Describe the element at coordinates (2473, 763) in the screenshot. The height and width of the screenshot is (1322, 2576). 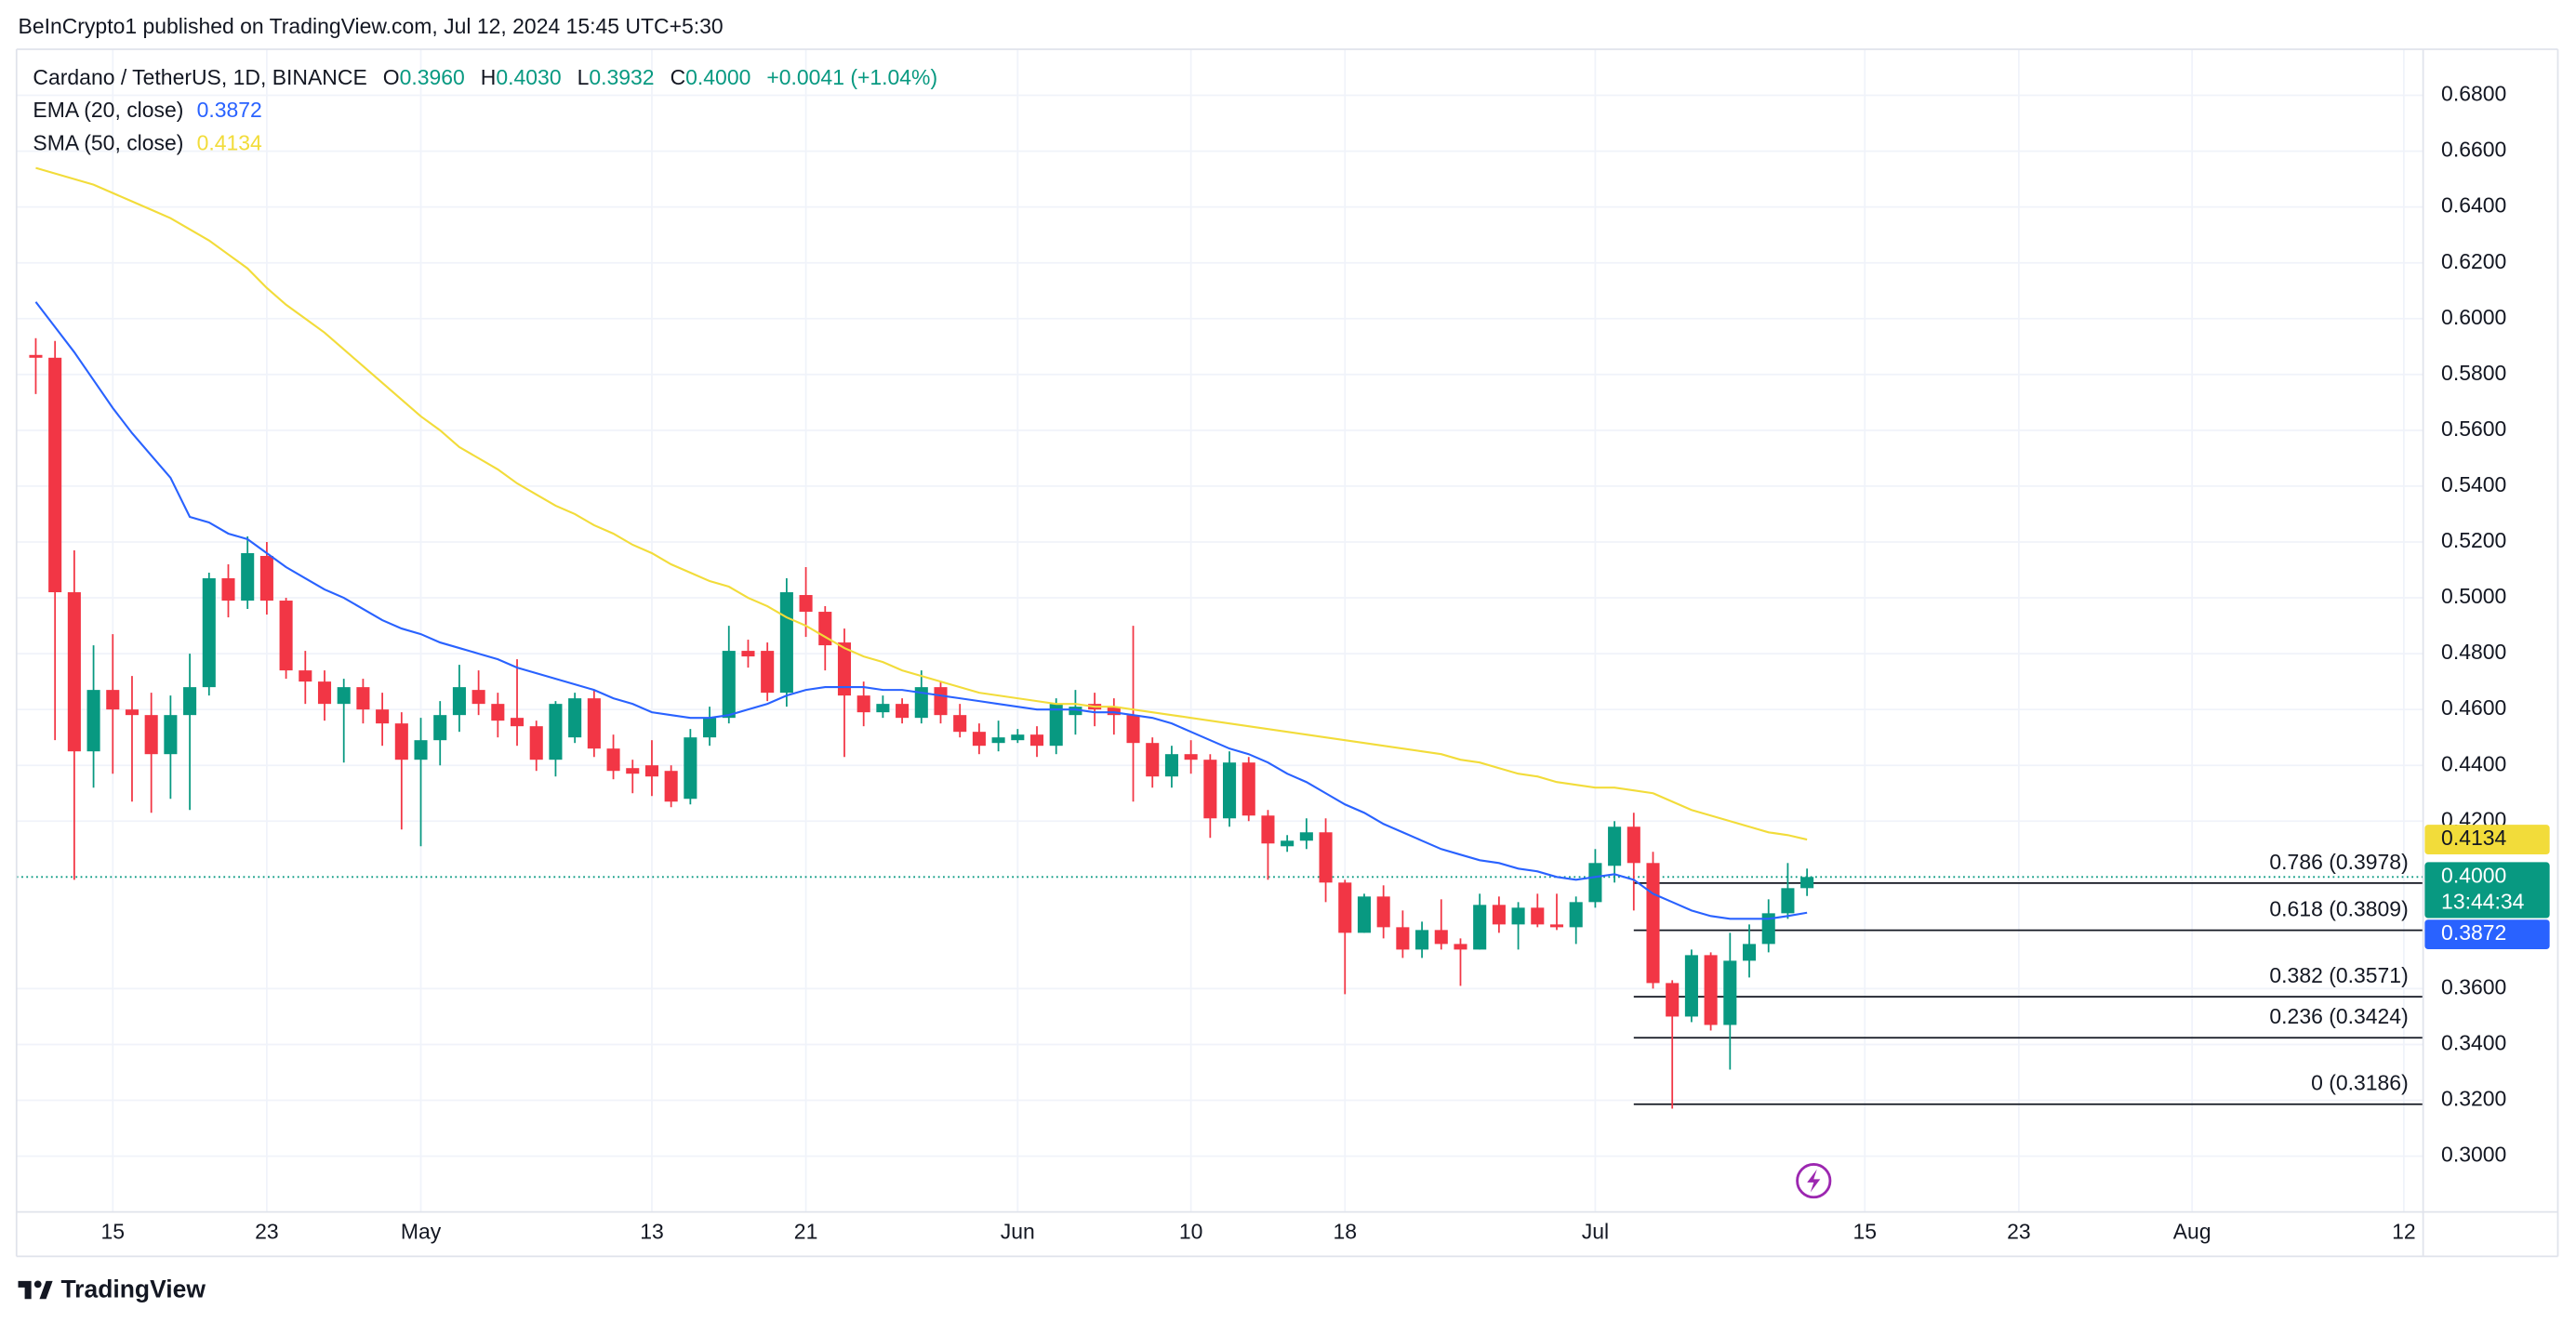
I see `y-tick-label: 0.4400` at that location.